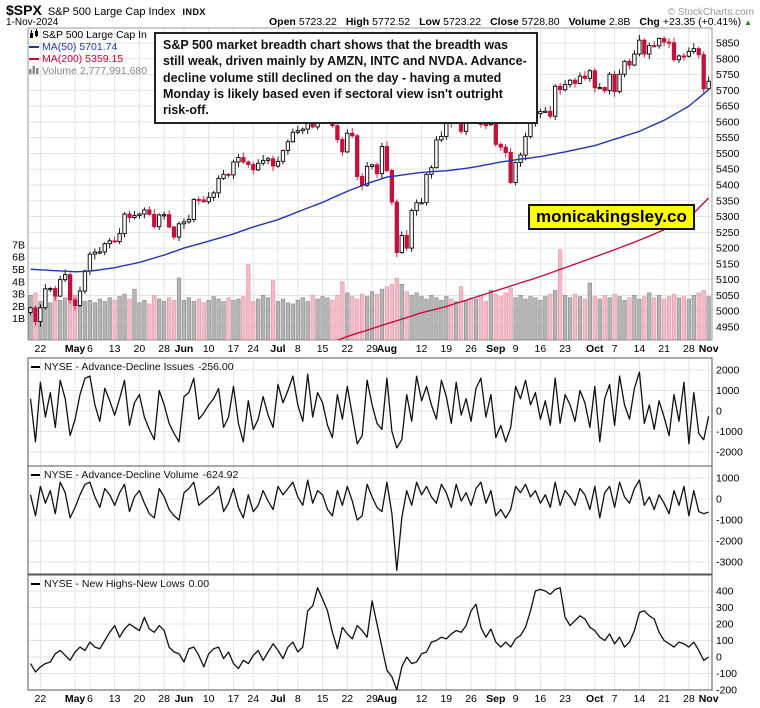  Describe the element at coordinates (220, 475) in the screenshot. I see `panel-last-value: -624.92` at that location.